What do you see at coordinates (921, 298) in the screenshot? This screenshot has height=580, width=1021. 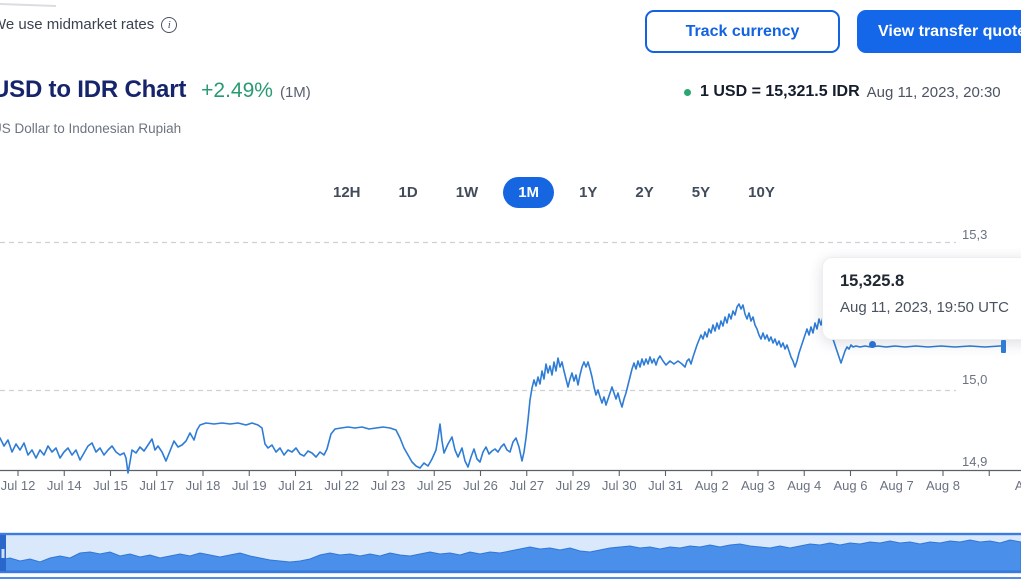 I see `chart-tooltip: 15,325.8 Aug 11, 2023, 19:50 UTC` at bounding box center [921, 298].